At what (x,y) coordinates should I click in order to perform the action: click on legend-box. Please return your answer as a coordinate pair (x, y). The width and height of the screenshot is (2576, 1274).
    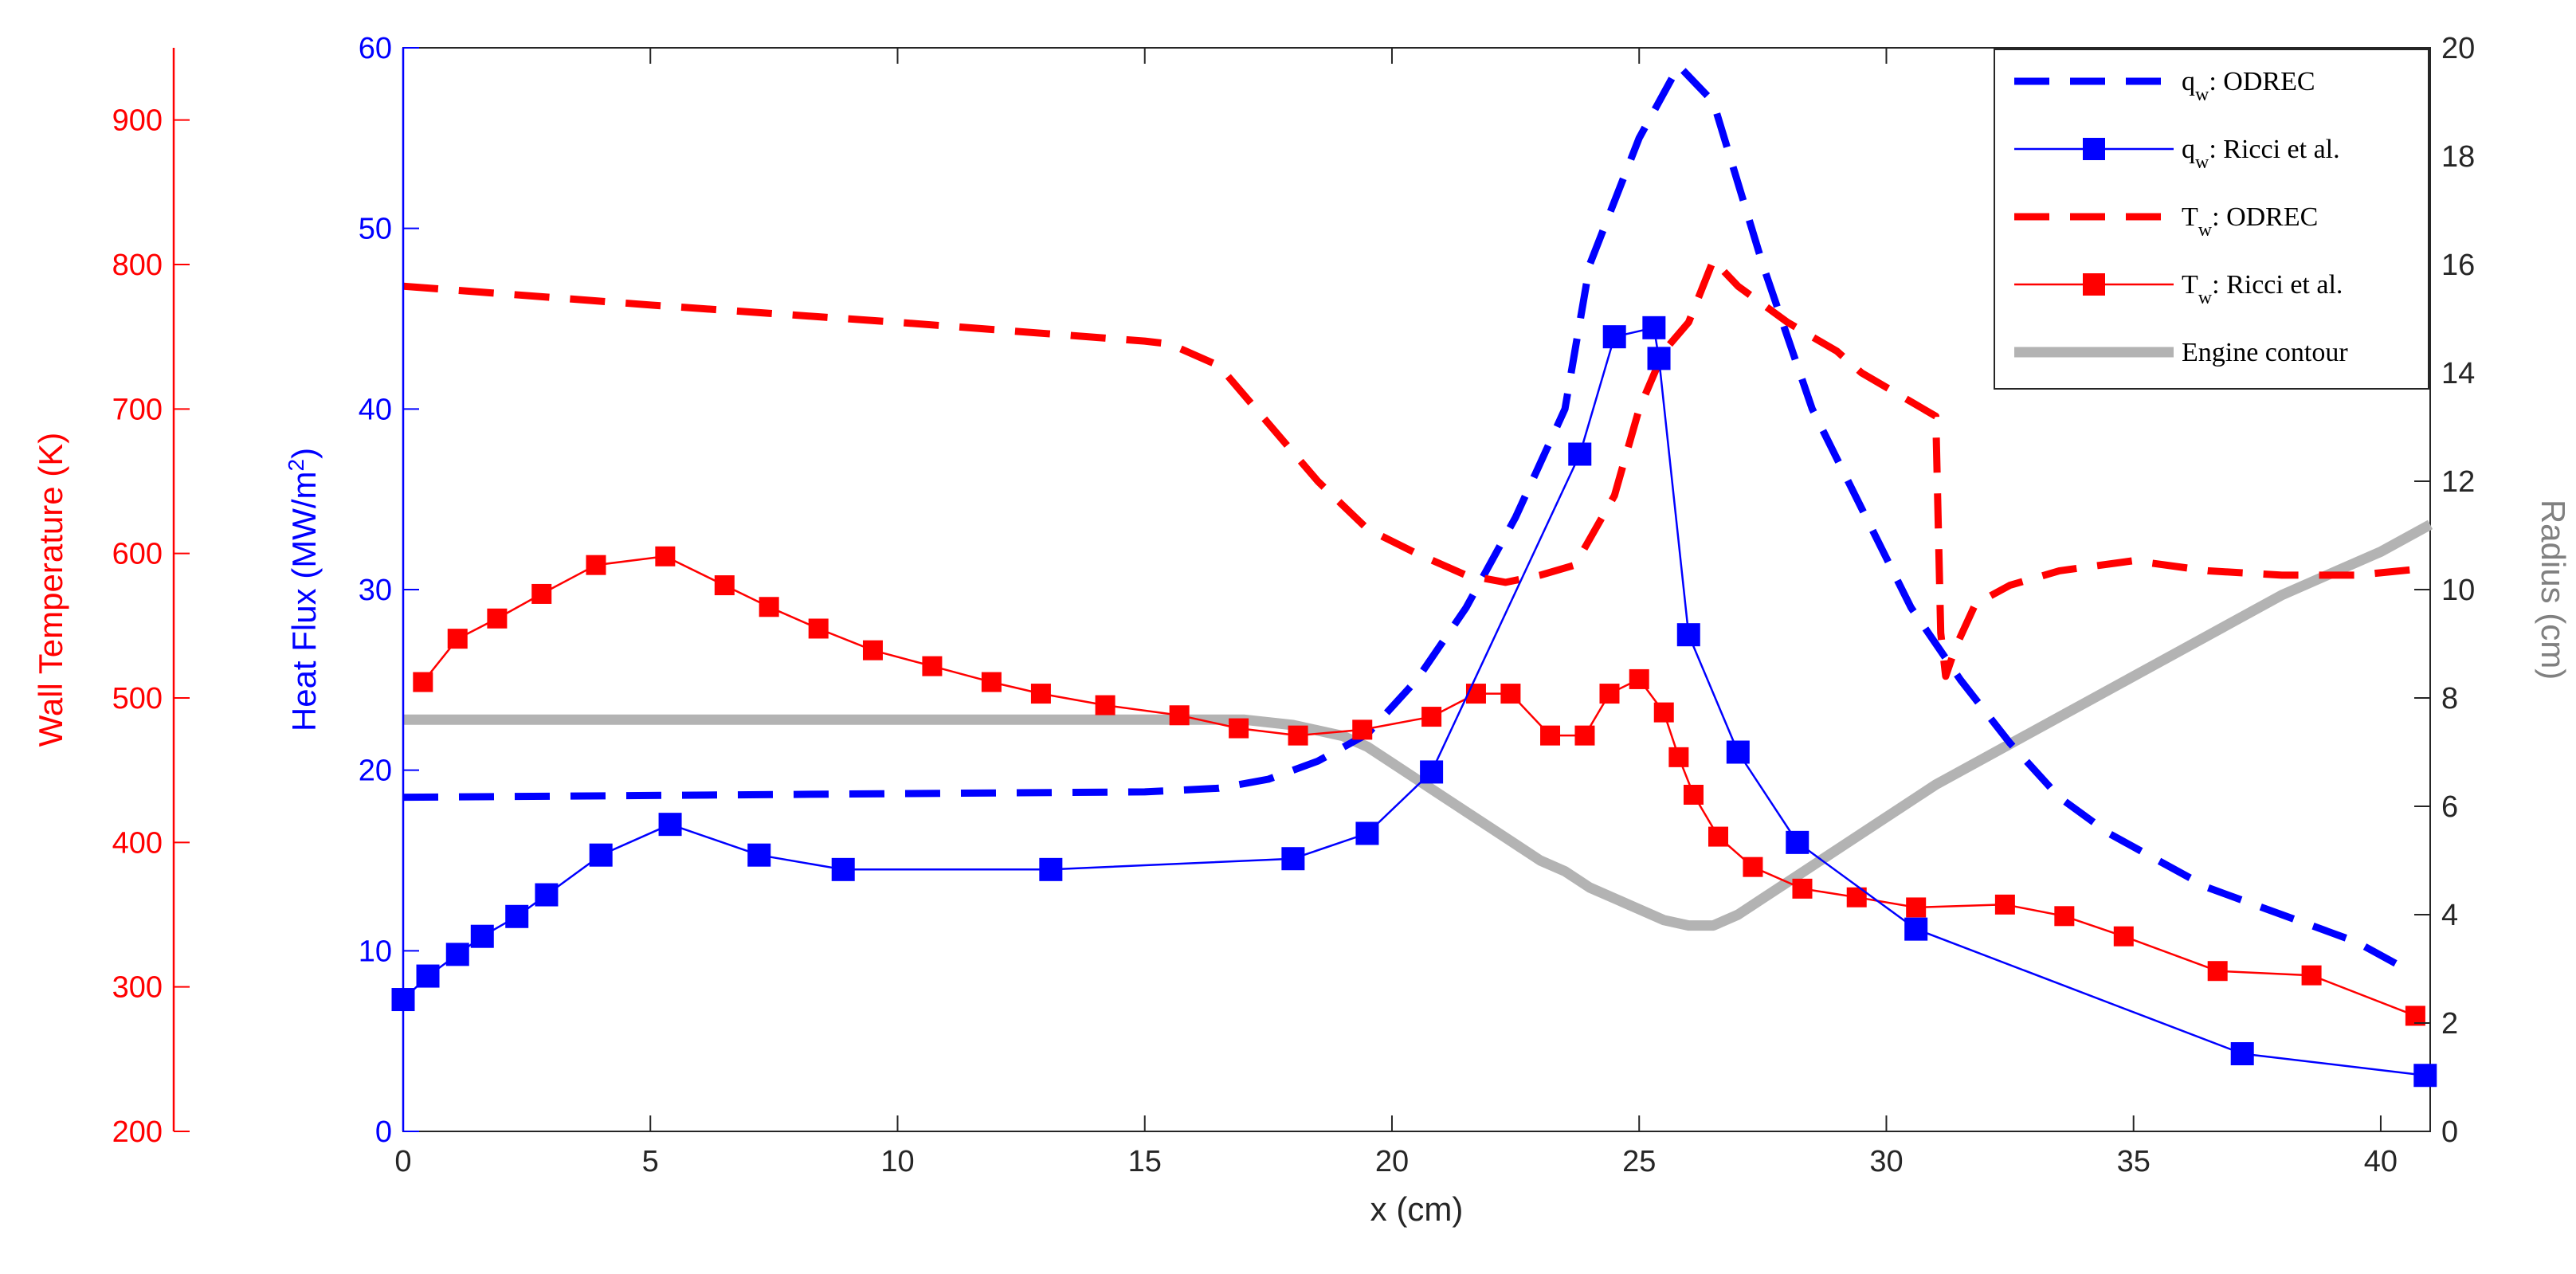
    Looking at the image, I should click on (2211, 219).